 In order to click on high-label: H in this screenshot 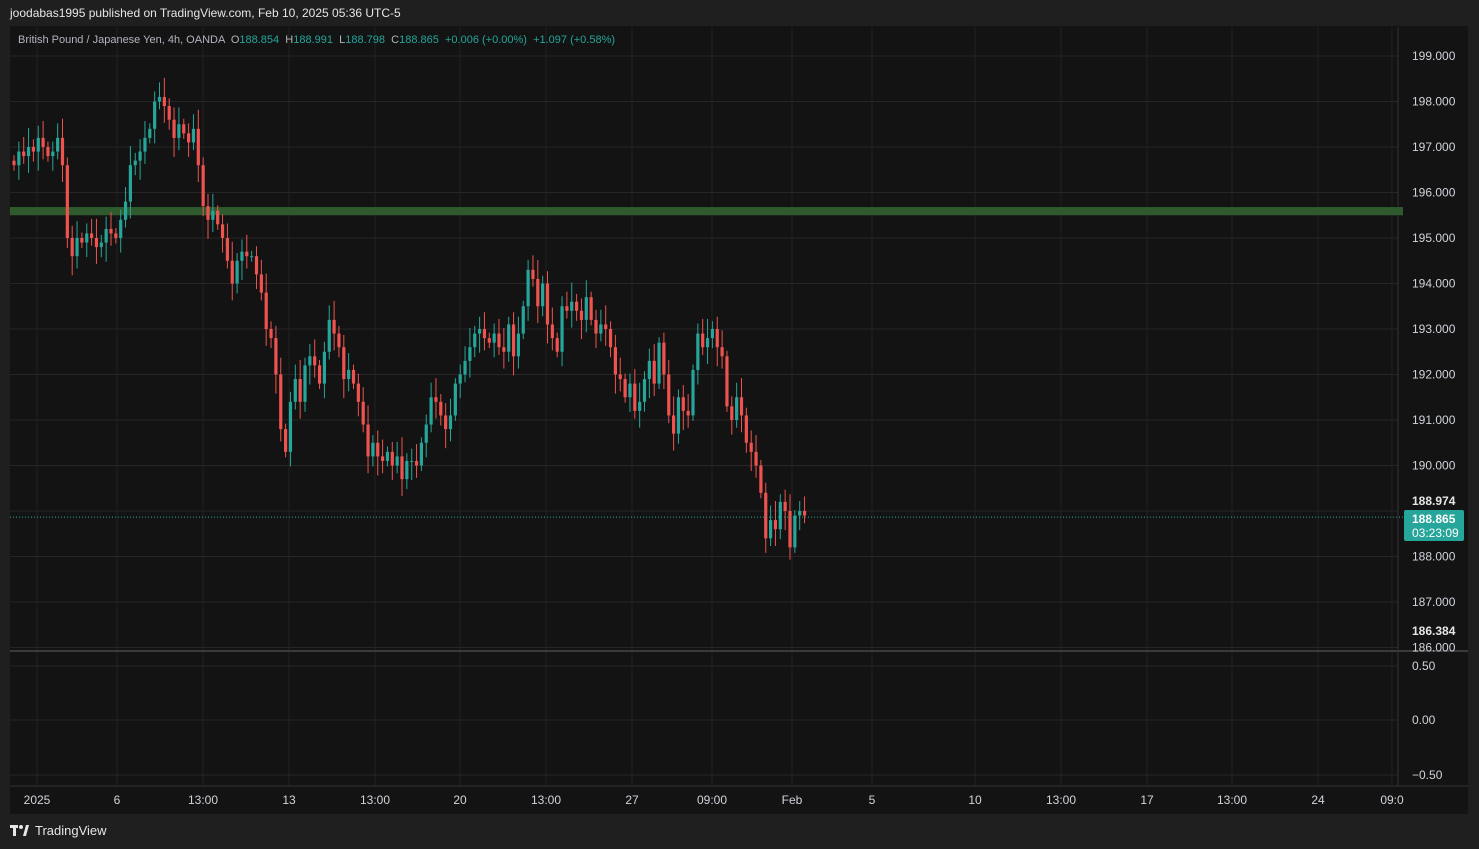, I will do `click(289, 40)`.